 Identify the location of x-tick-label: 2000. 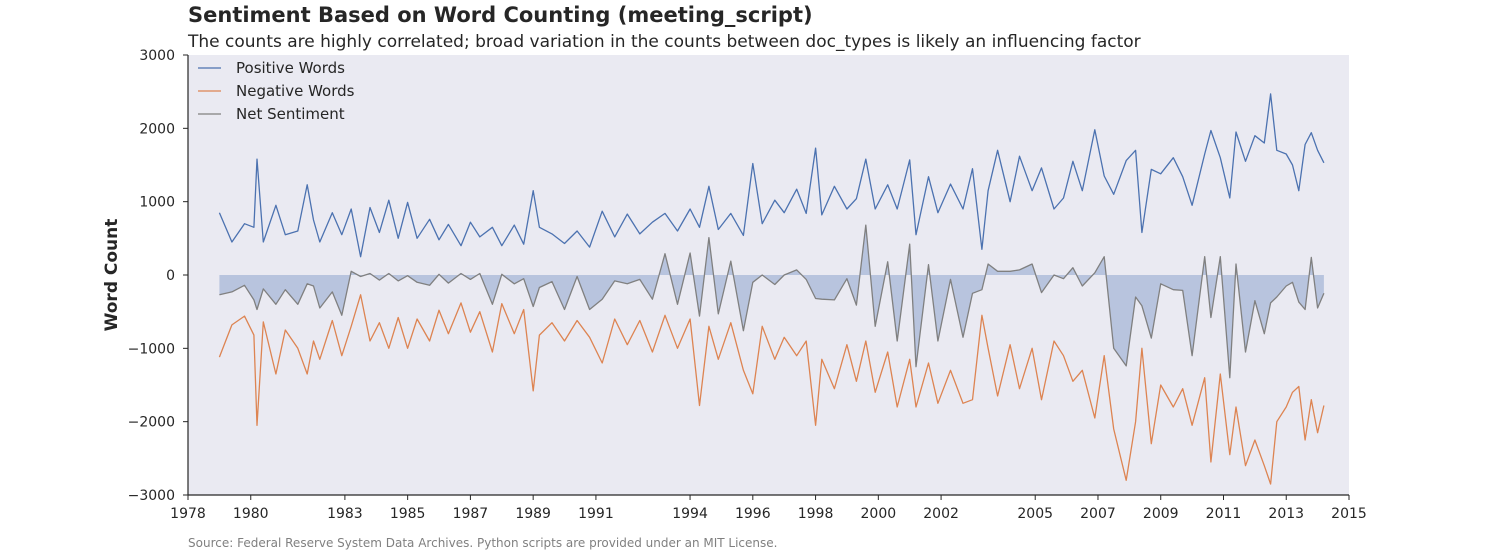
(879, 514).